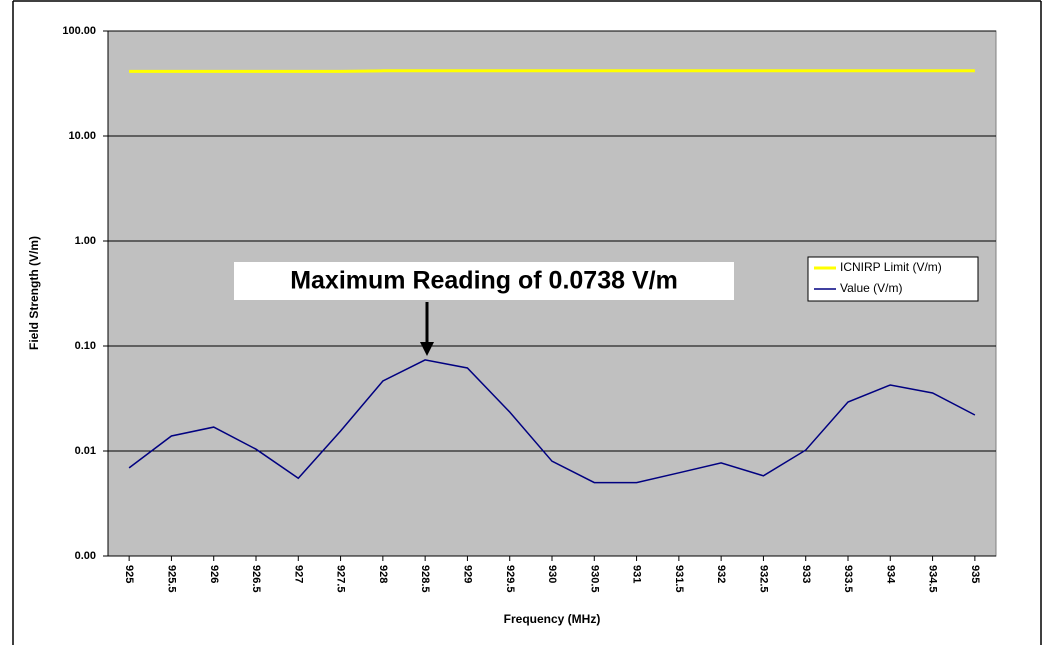 This screenshot has height=645, width=1045. I want to click on x-tick-label: 928, so click(383, 574).